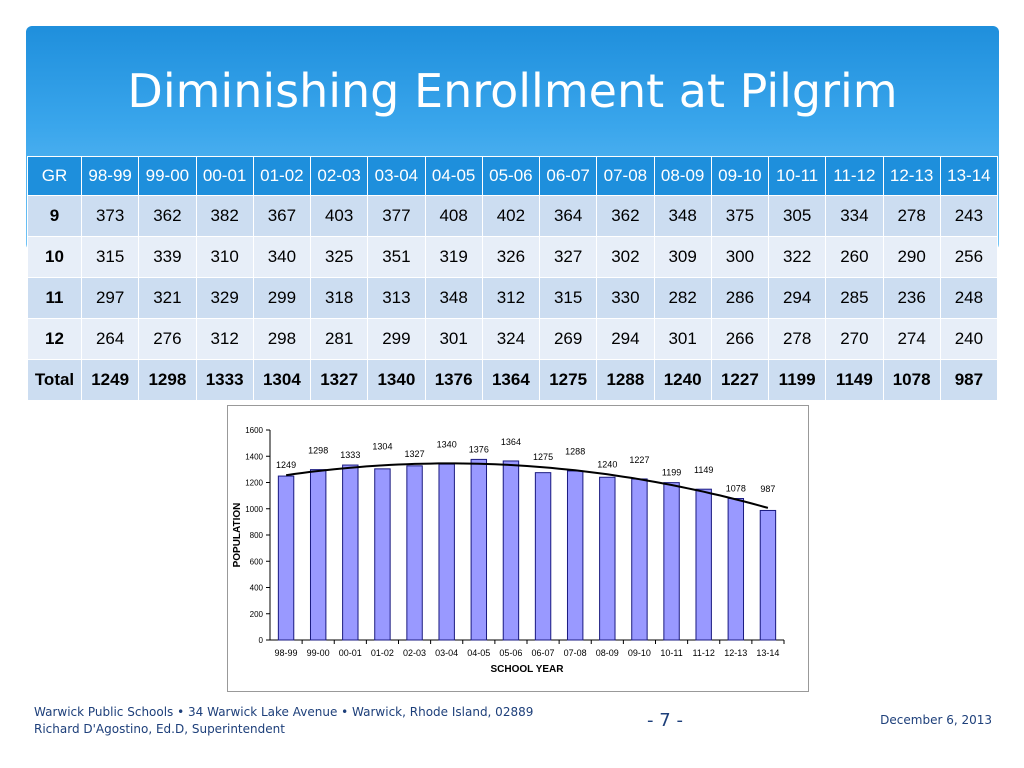 The image size is (1024, 768). I want to click on table-cell: 362, so click(625, 216).